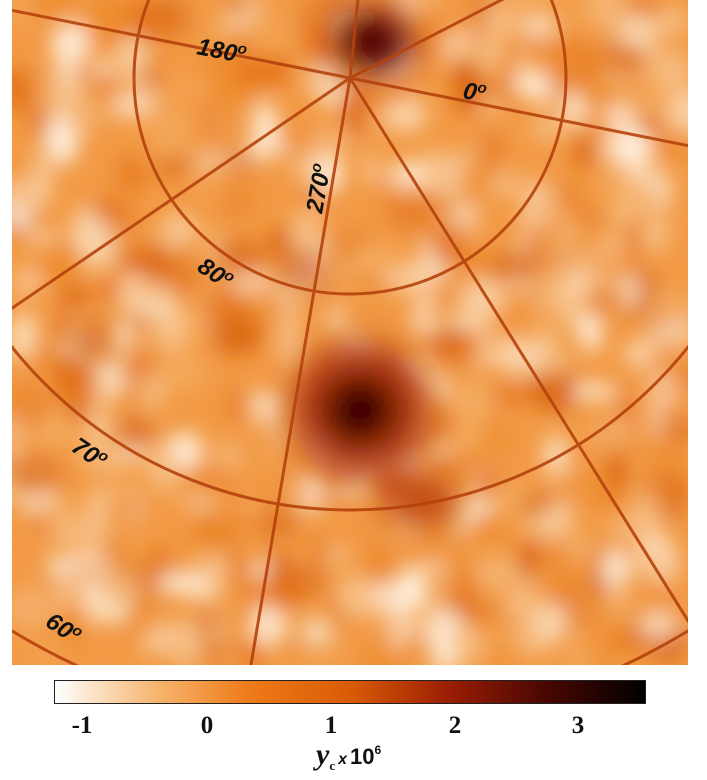 The height and width of the screenshot is (780, 707). Describe the element at coordinates (375, 42) in the screenshot. I see `cluster-blob-top` at that location.